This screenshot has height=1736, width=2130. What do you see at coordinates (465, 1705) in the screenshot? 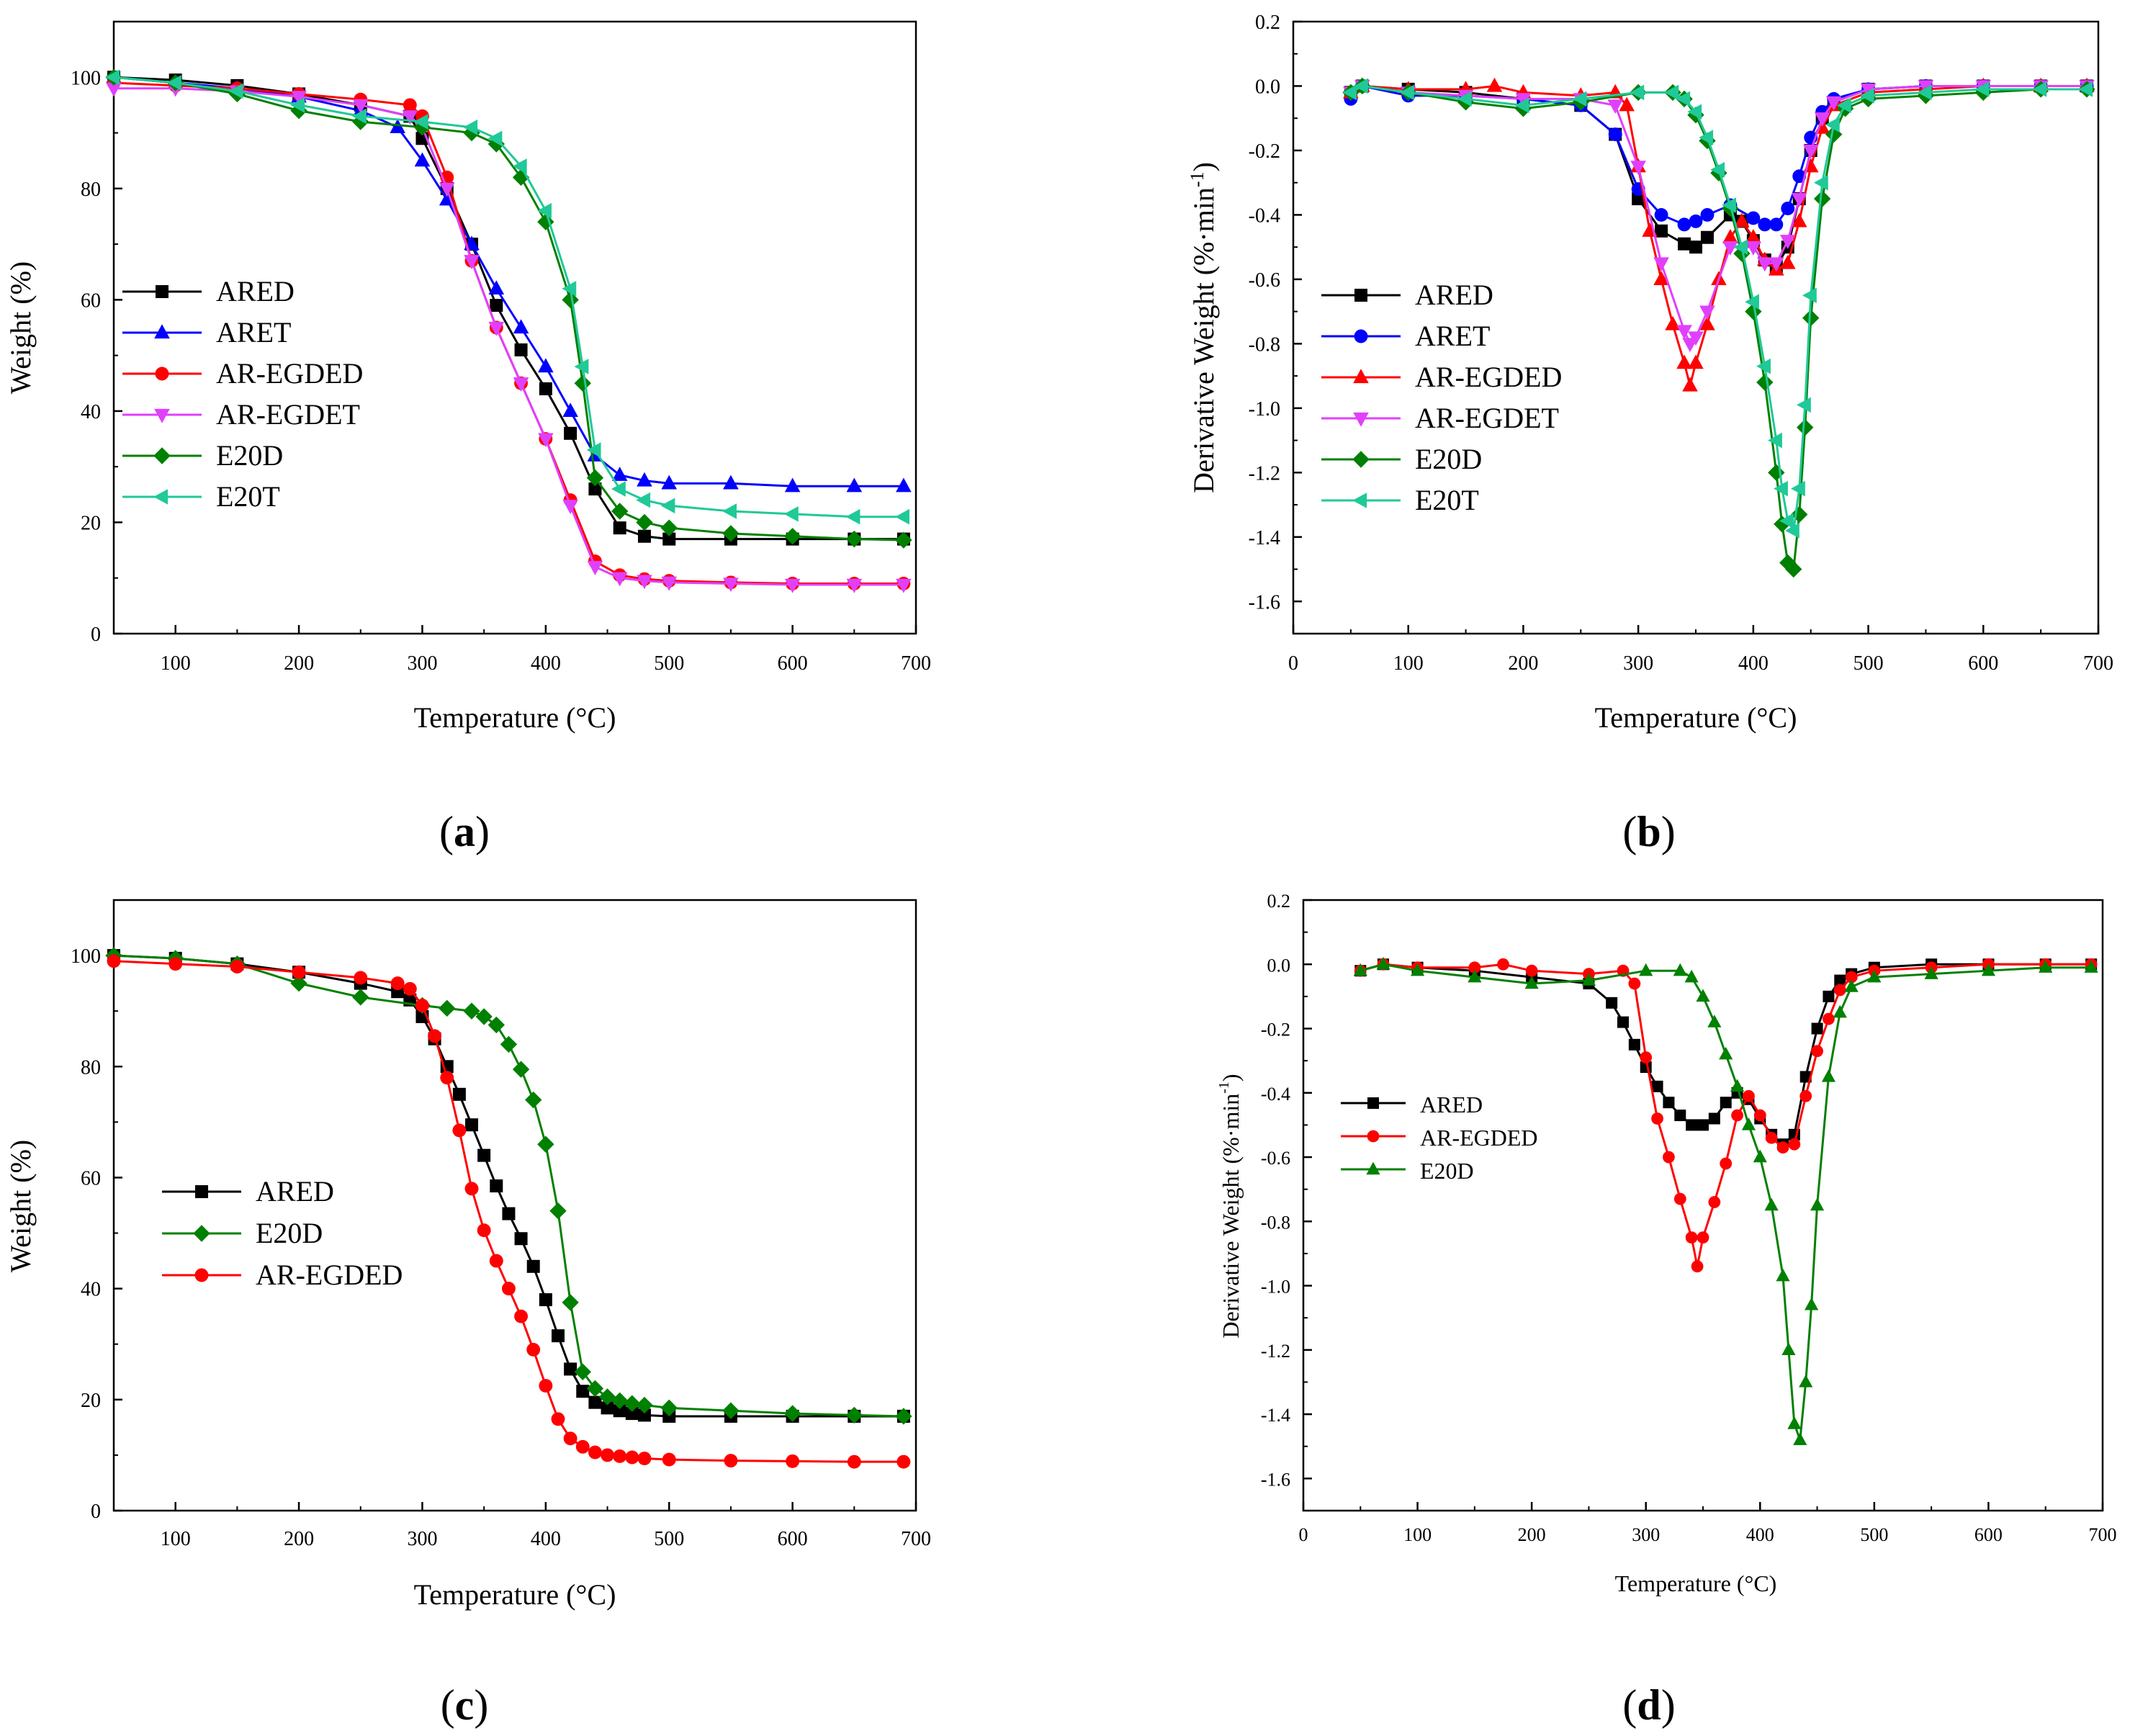
I see `panel-c-caption: (c)` at bounding box center [465, 1705].